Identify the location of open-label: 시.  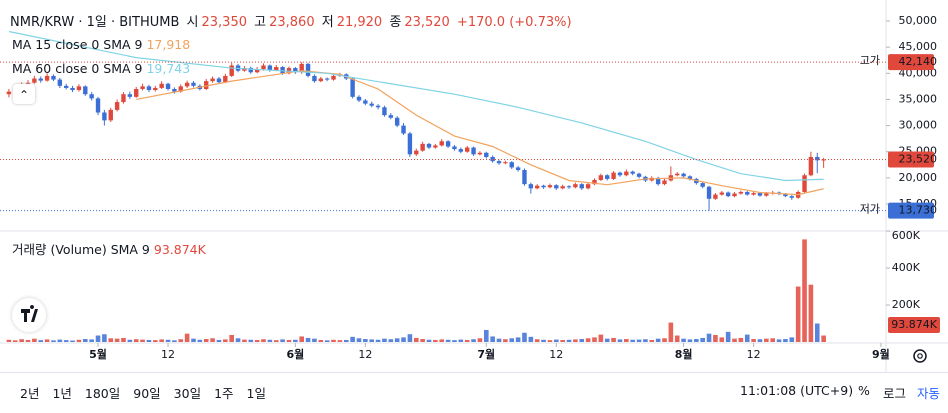
(192, 22).